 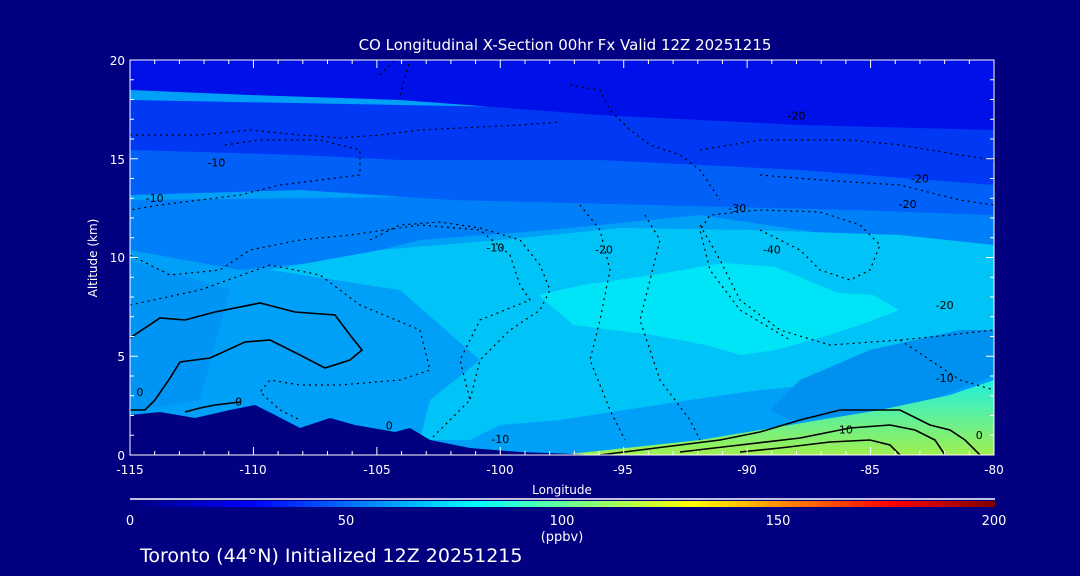 I want to click on y-tick-label: 10, so click(x=117, y=258).